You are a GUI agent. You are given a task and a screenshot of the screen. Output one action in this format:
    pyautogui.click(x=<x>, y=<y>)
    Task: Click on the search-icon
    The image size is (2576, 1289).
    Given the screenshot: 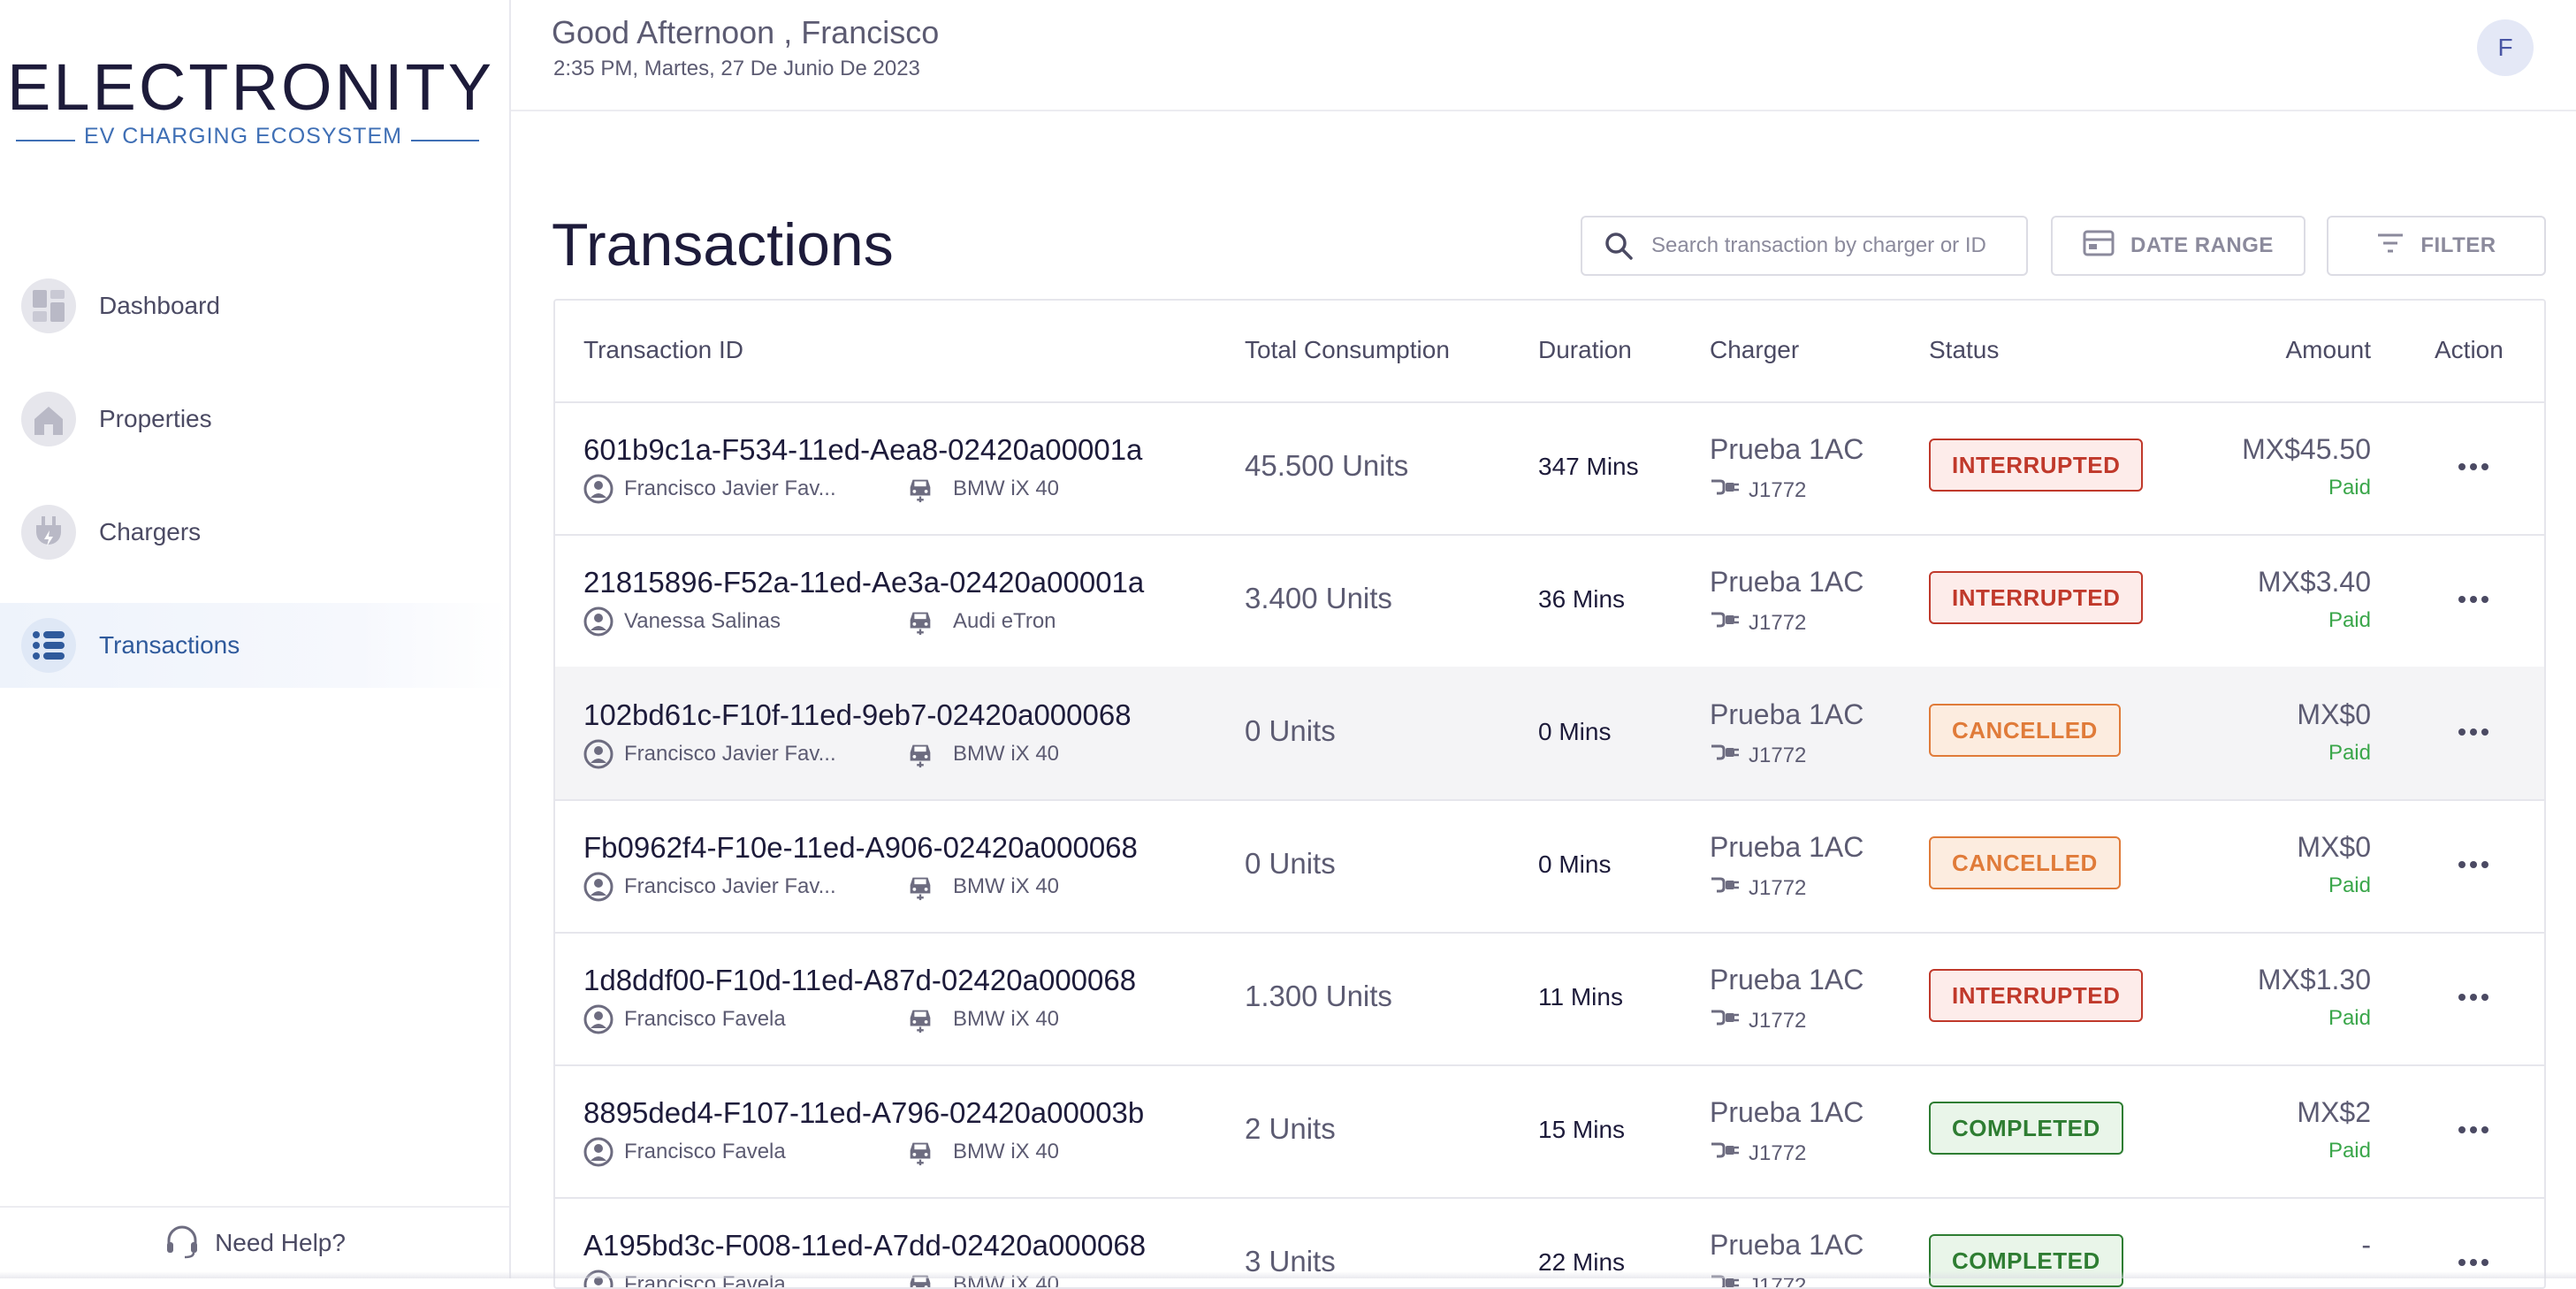 What is the action you would take?
    pyautogui.click(x=1619, y=246)
    